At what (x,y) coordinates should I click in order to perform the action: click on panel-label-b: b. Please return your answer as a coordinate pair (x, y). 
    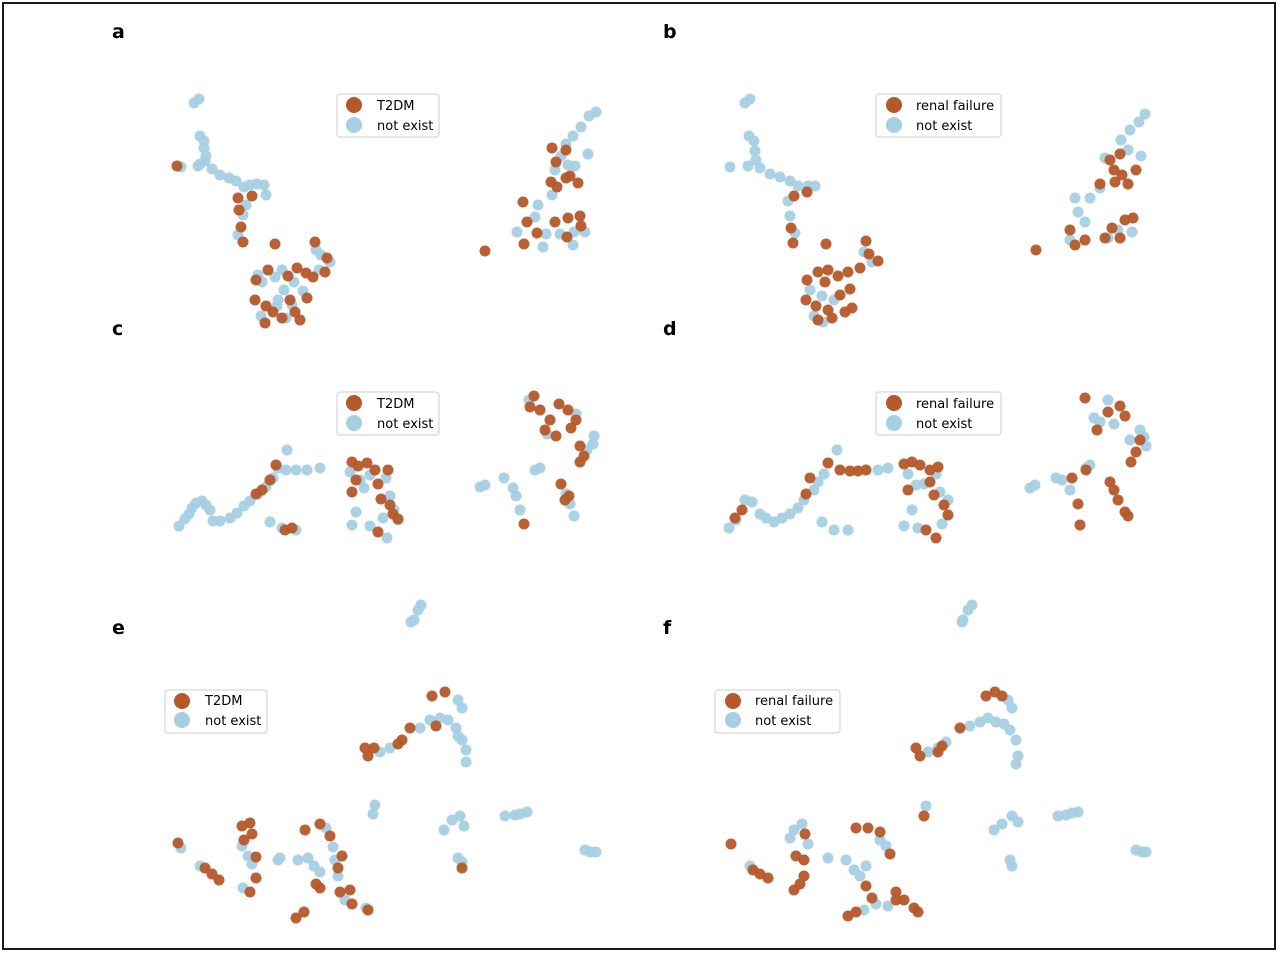
    Looking at the image, I should click on (670, 32).